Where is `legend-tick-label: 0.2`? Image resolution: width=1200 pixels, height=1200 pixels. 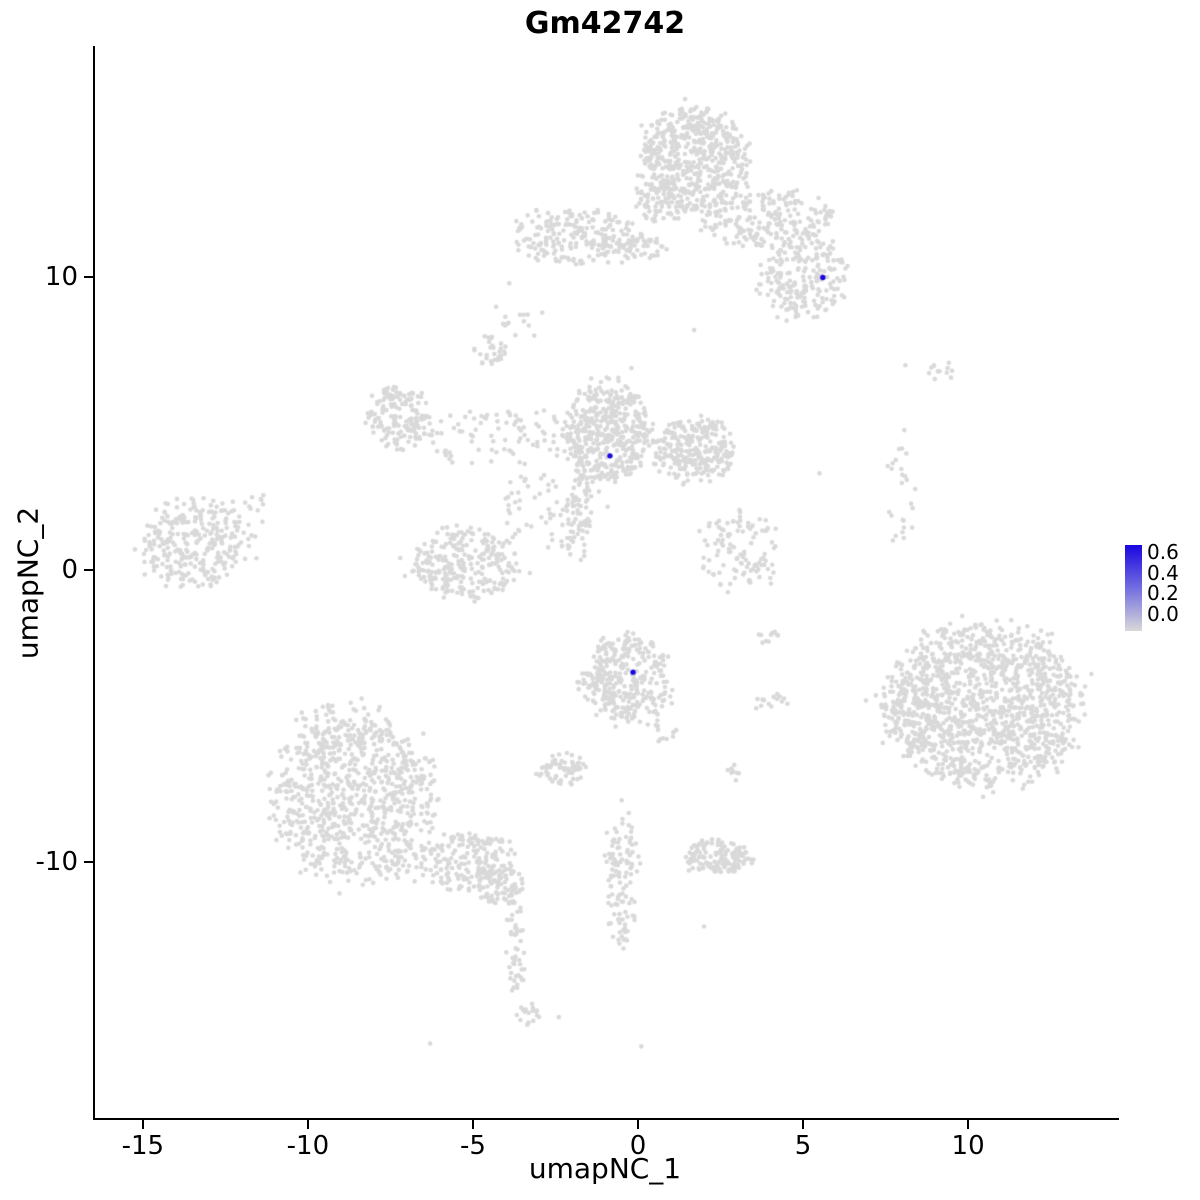 legend-tick-label: 0.2 is located at coordinates (1163, 593).